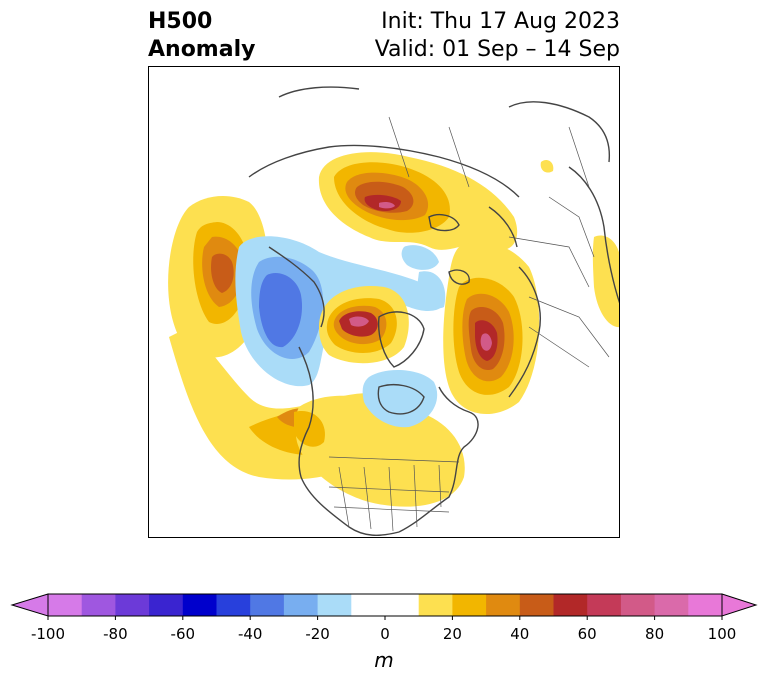 This screenshot has width=768, height=684. I want to click on positive-anomaly-north-america, so click(379, 451).